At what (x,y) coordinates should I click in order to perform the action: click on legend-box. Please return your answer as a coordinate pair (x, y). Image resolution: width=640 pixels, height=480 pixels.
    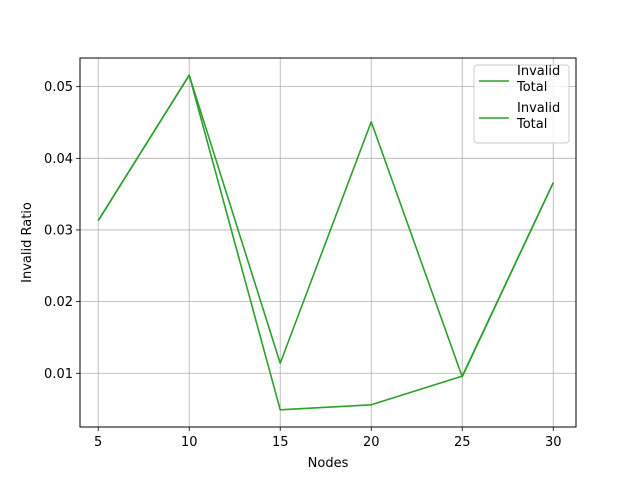
    Looking at the image, I should click on (521, 104).